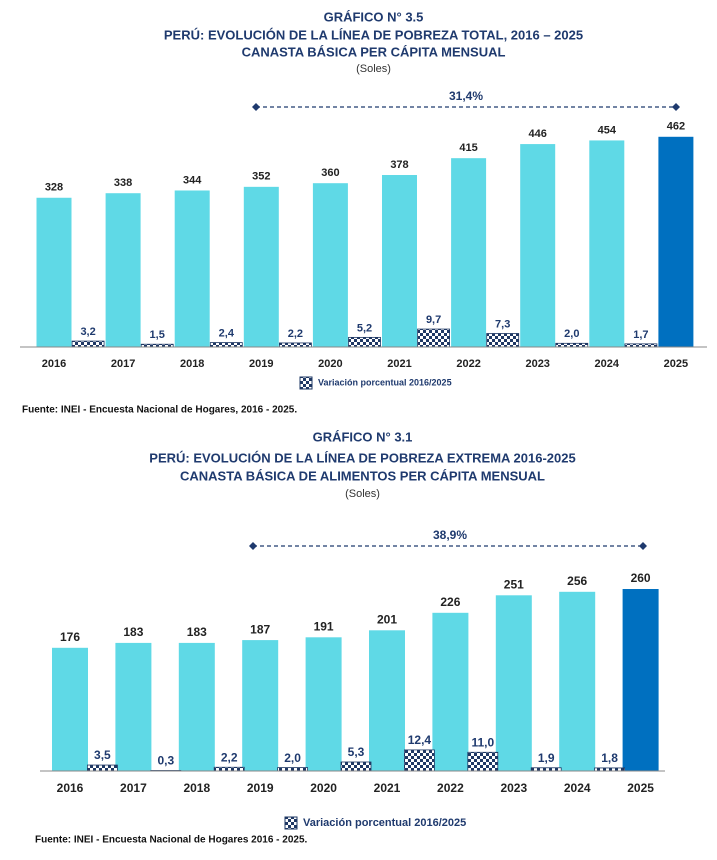  Describe the element at coordinates (330, 173) in the screenshot. I see `bar-label: 360` at that location.